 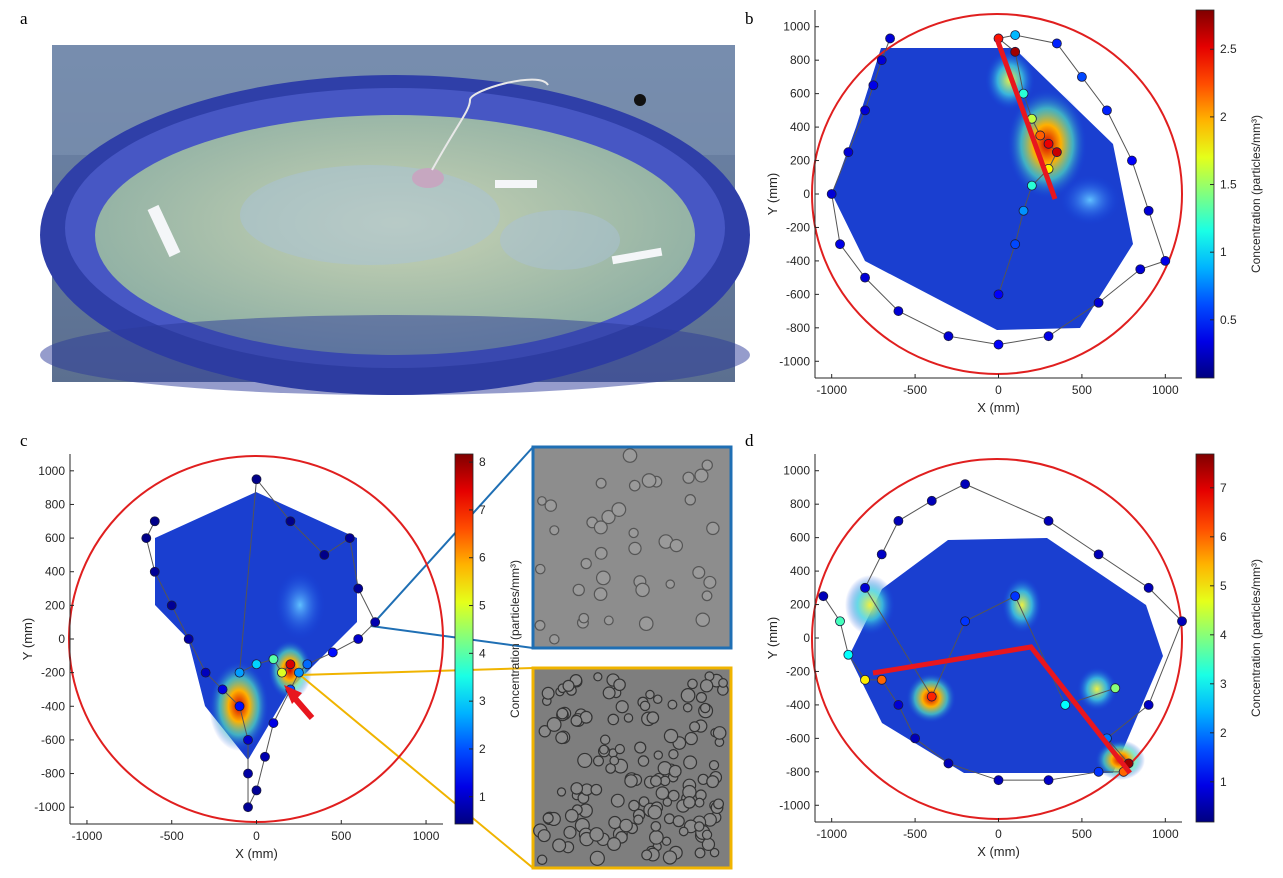 I want to click on panel-label: c, so click(x=24, y=440).